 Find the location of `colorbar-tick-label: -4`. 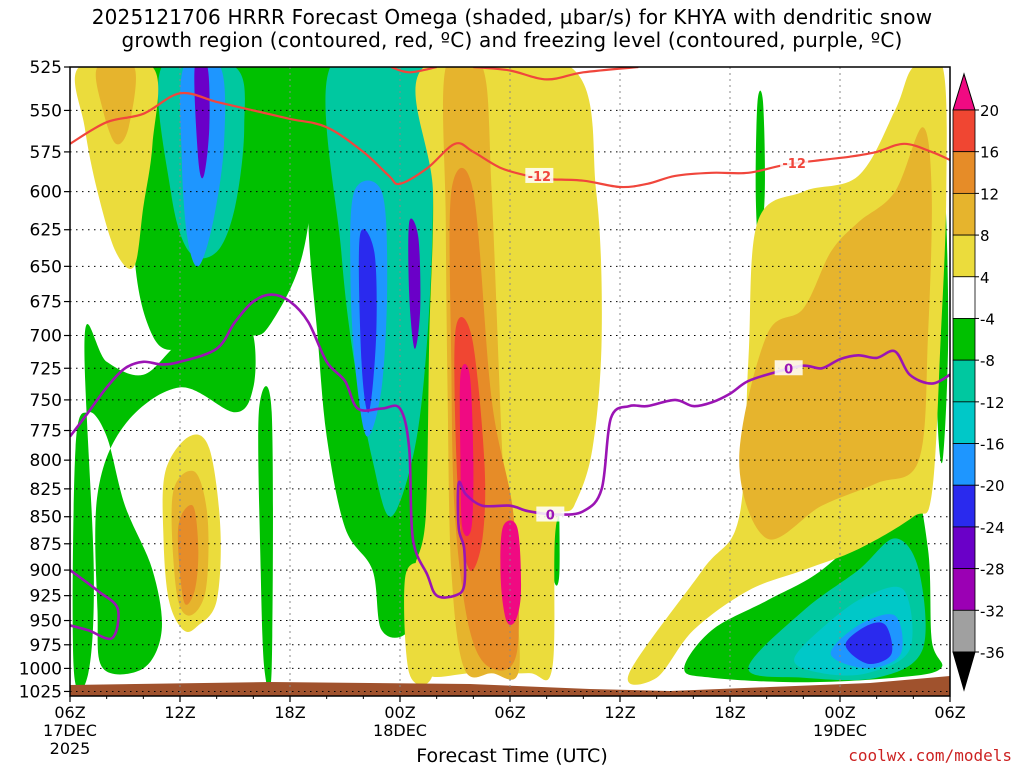

colorbar-tick-label: -4 is located at coordinates (987, 319).